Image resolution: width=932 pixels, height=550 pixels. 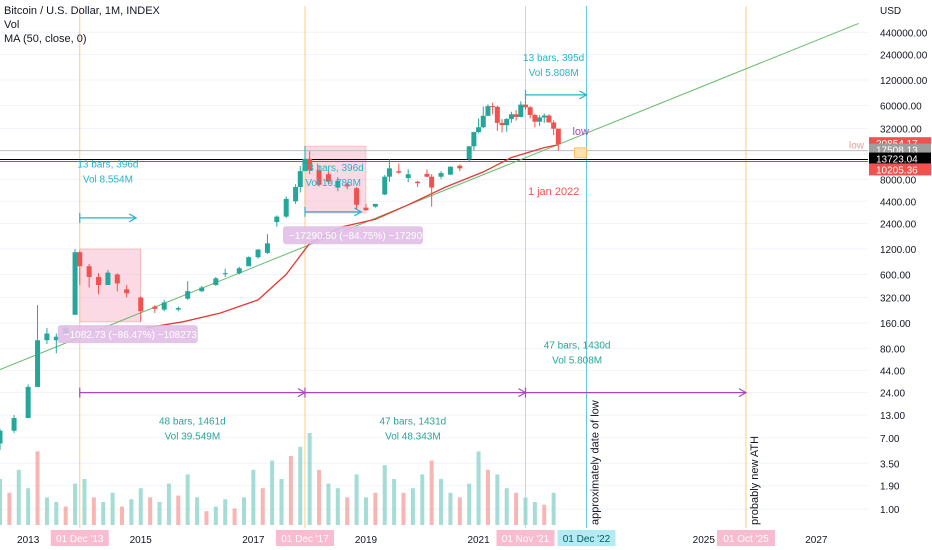 I want to click on price-label: 17508.13, so click(x=897, y=151).